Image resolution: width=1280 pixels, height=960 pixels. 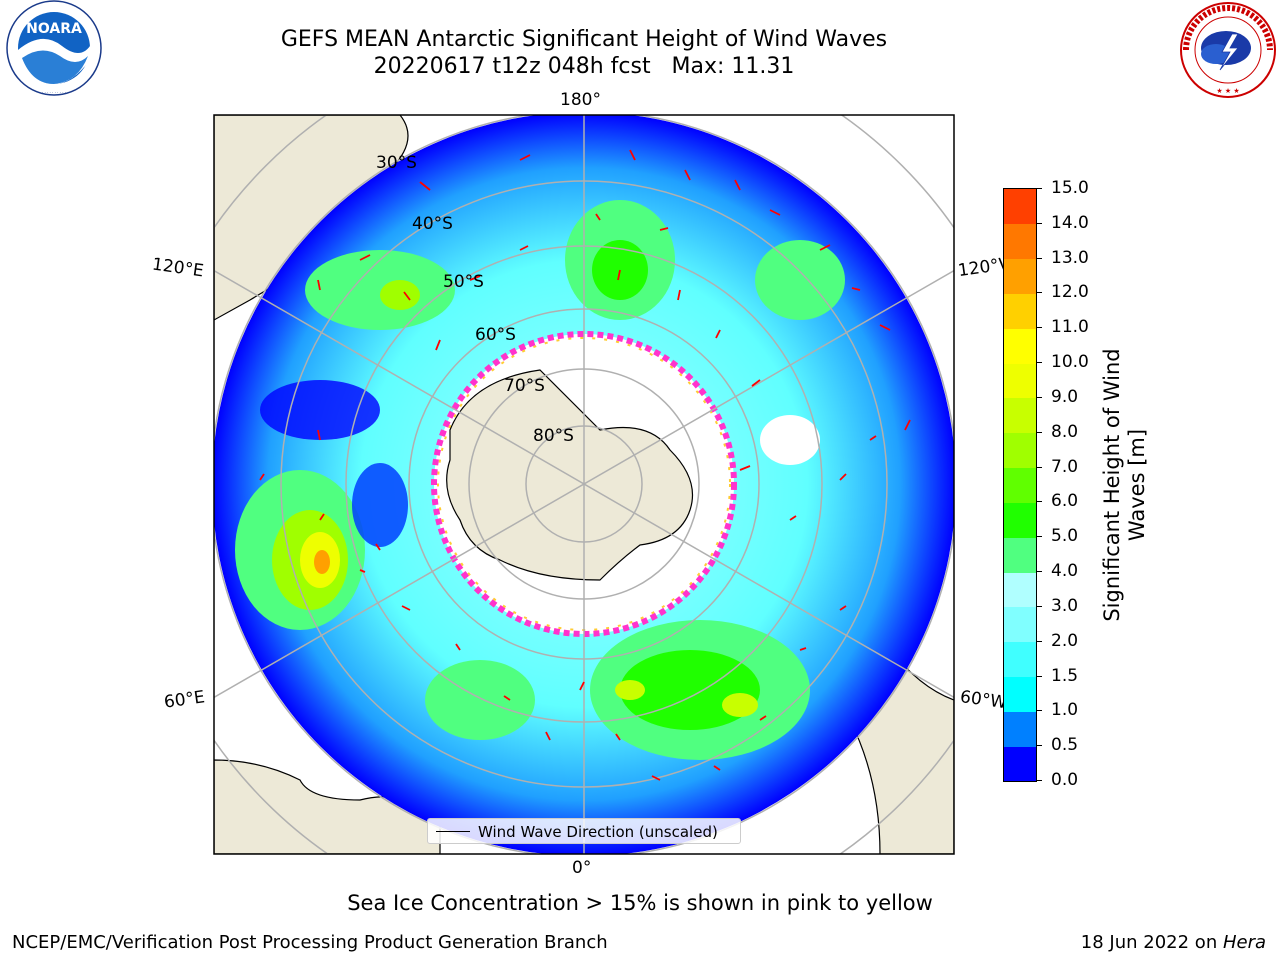 What do you see at coordinates (1065, 710) in the screenshot?
I see `colorbar-tick-label: 1.0` at bounding box center [1065, 710].